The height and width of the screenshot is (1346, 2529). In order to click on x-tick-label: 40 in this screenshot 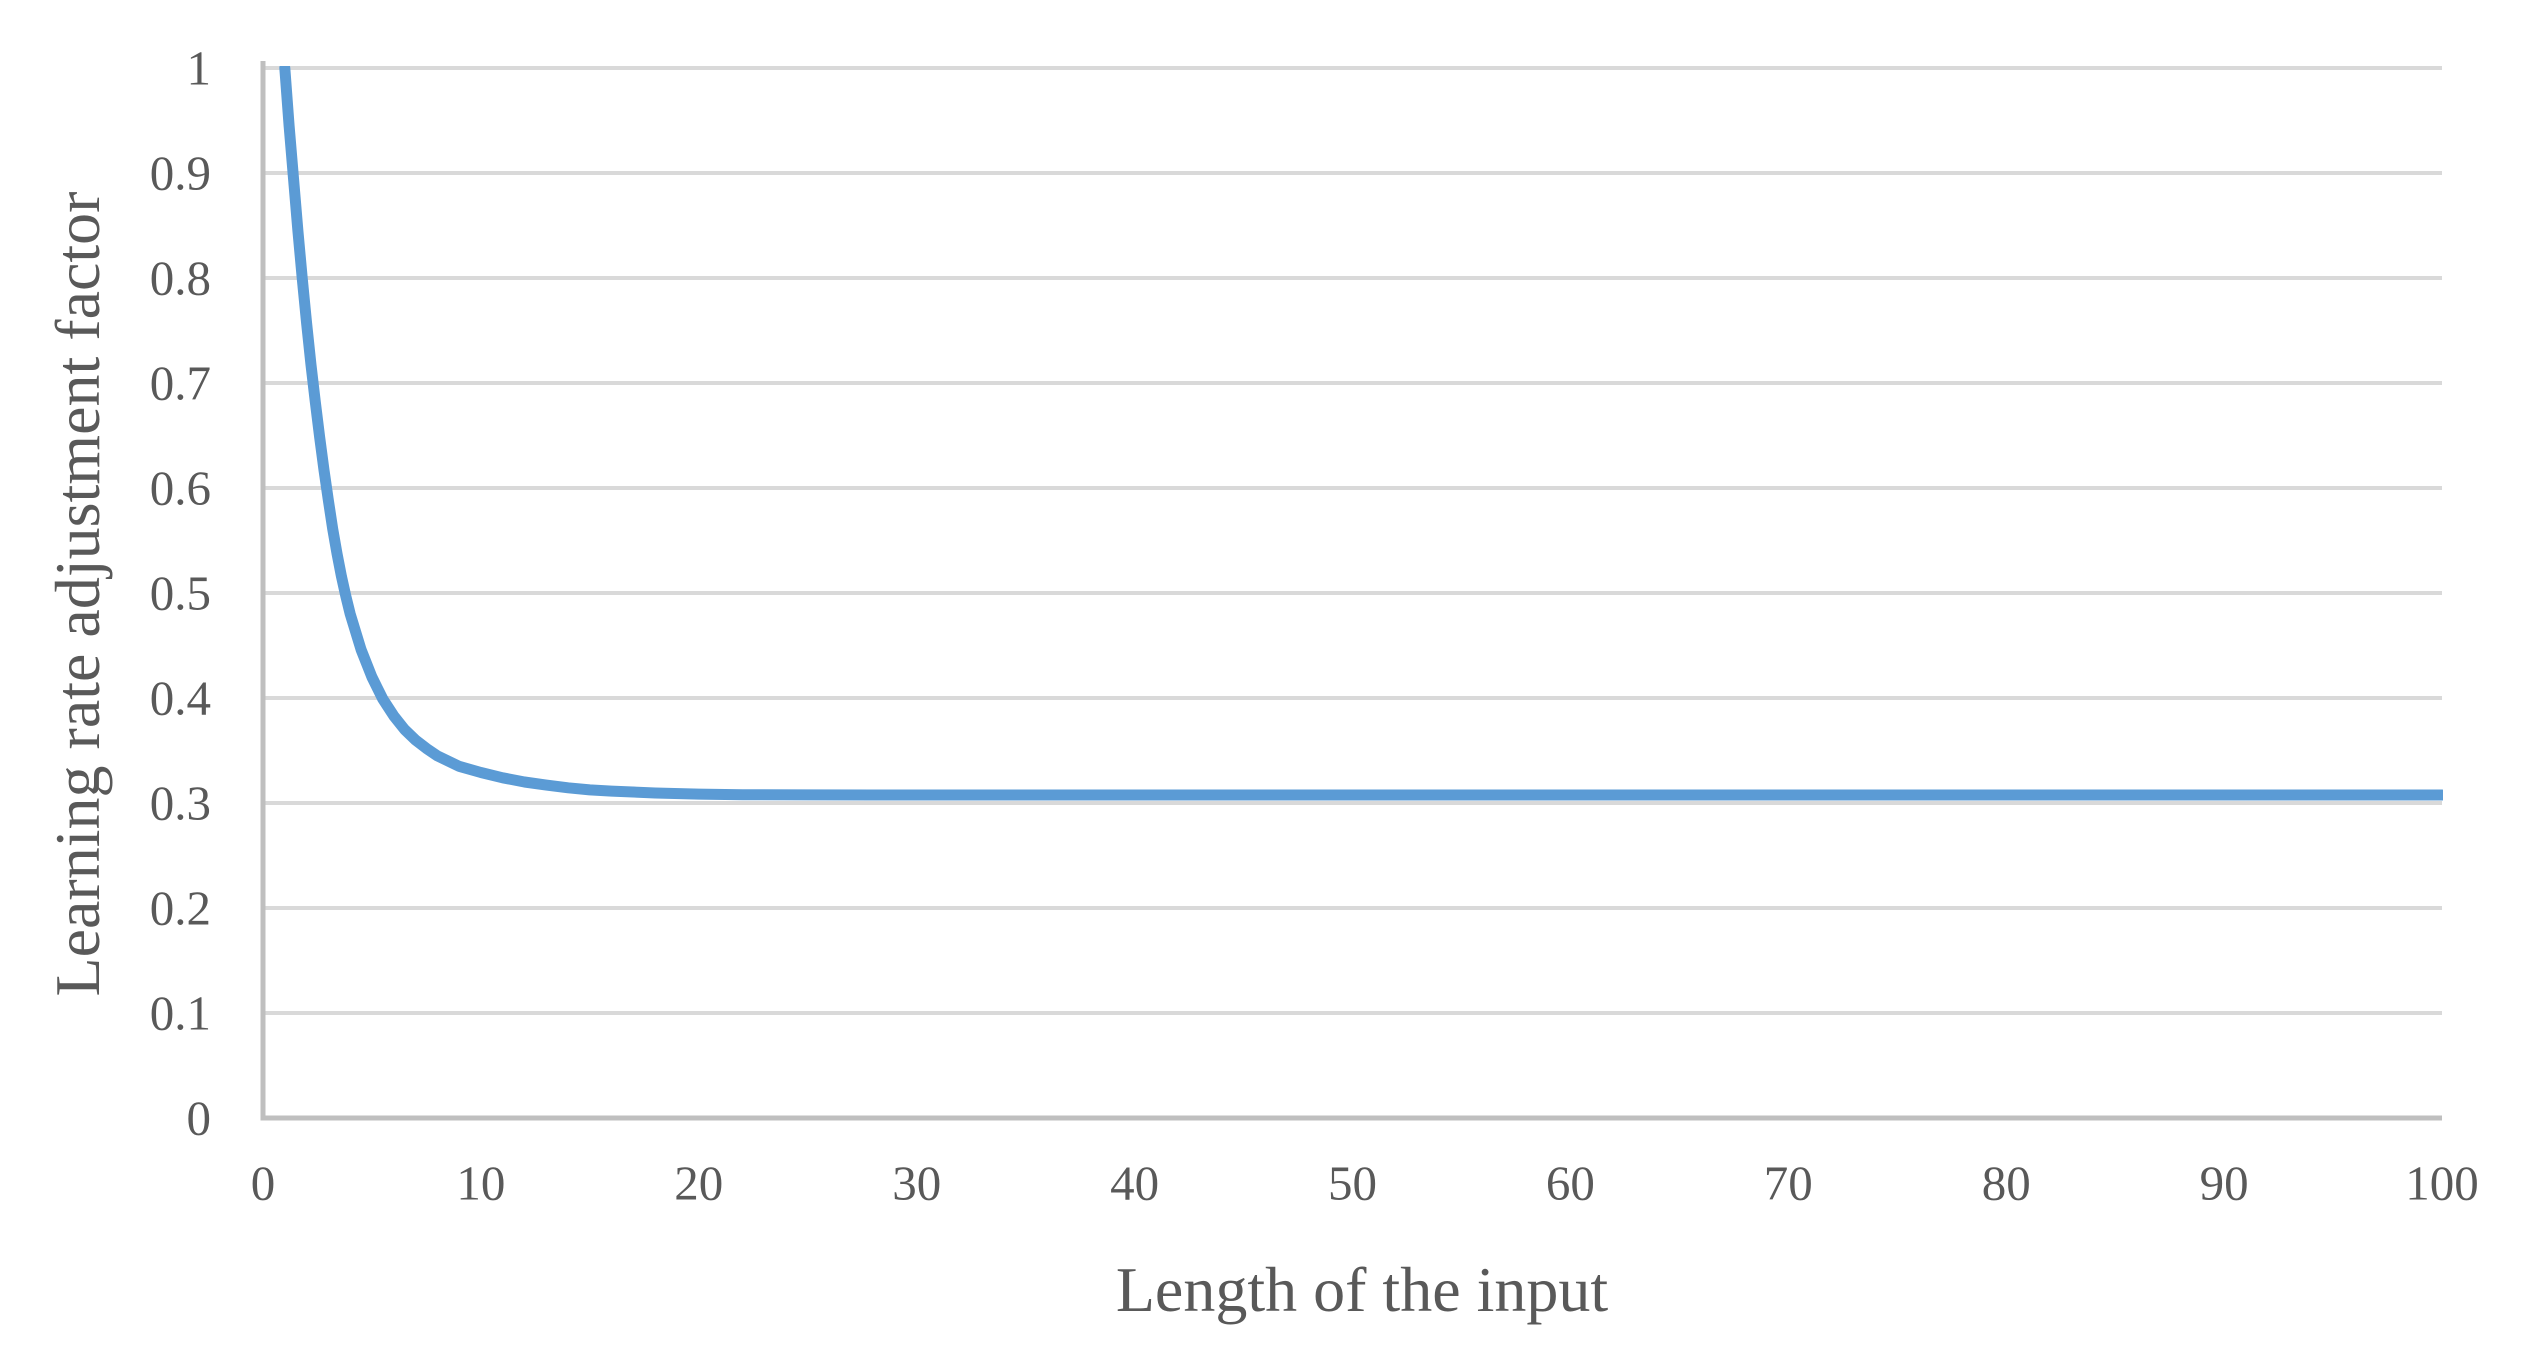, I will do `click(1135, 1183)`.